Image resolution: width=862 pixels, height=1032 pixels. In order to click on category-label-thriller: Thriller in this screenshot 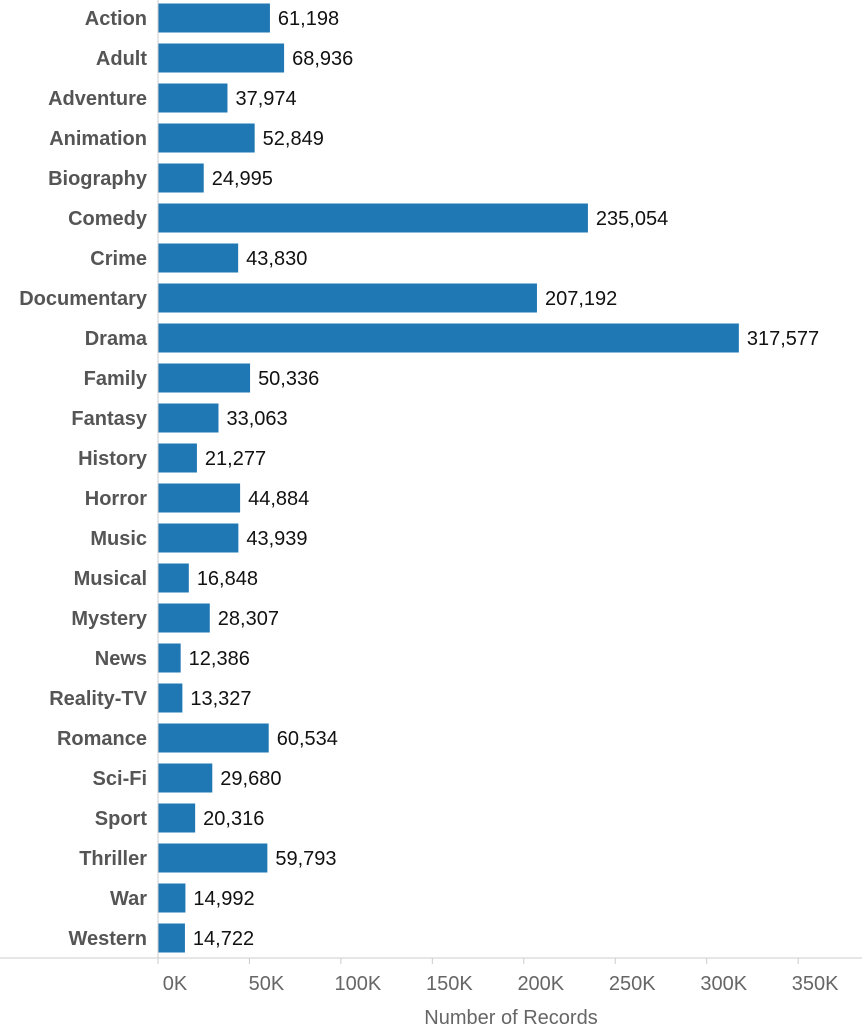, I will do `click(113, 859)`.